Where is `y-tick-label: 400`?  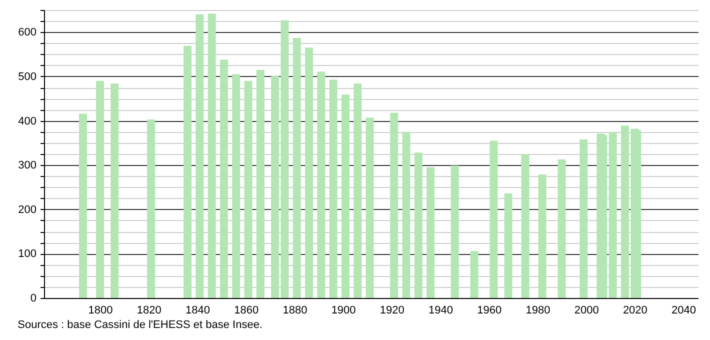 y-tick-label: 400 is located at coordinates (27, 121).